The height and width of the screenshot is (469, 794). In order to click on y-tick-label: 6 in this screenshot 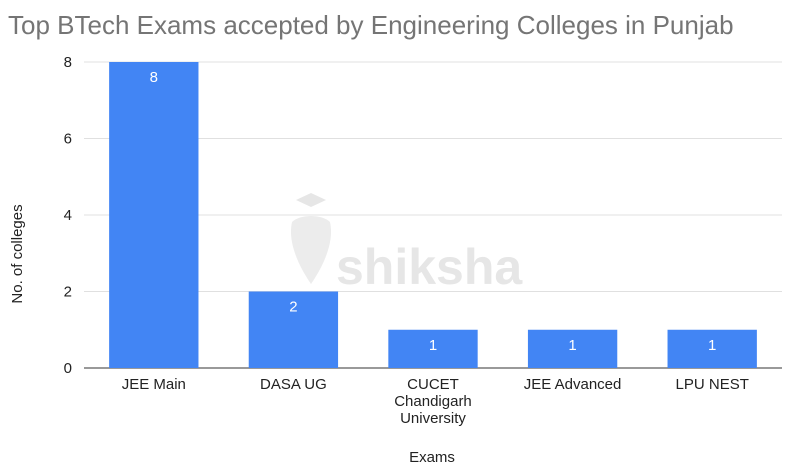, I will do `click(68, 139)`.